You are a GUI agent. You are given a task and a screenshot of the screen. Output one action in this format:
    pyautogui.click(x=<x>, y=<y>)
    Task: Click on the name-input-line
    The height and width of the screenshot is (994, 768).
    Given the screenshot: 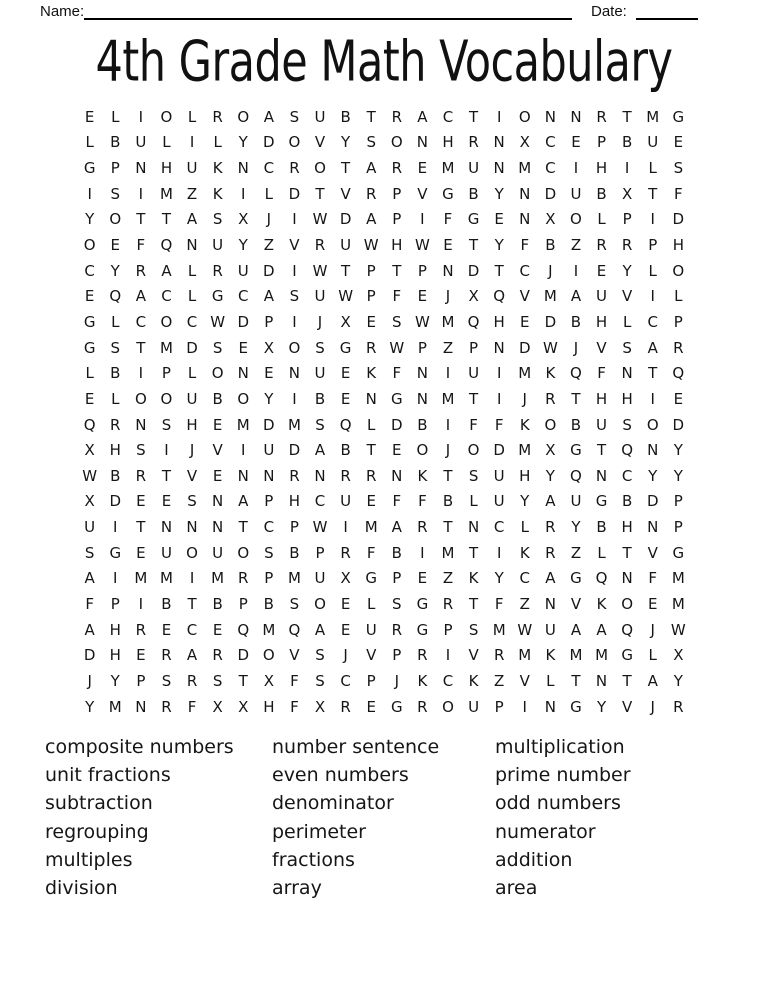 What is the action you would take?
    pyautogui.click(x=328, y=11)
    